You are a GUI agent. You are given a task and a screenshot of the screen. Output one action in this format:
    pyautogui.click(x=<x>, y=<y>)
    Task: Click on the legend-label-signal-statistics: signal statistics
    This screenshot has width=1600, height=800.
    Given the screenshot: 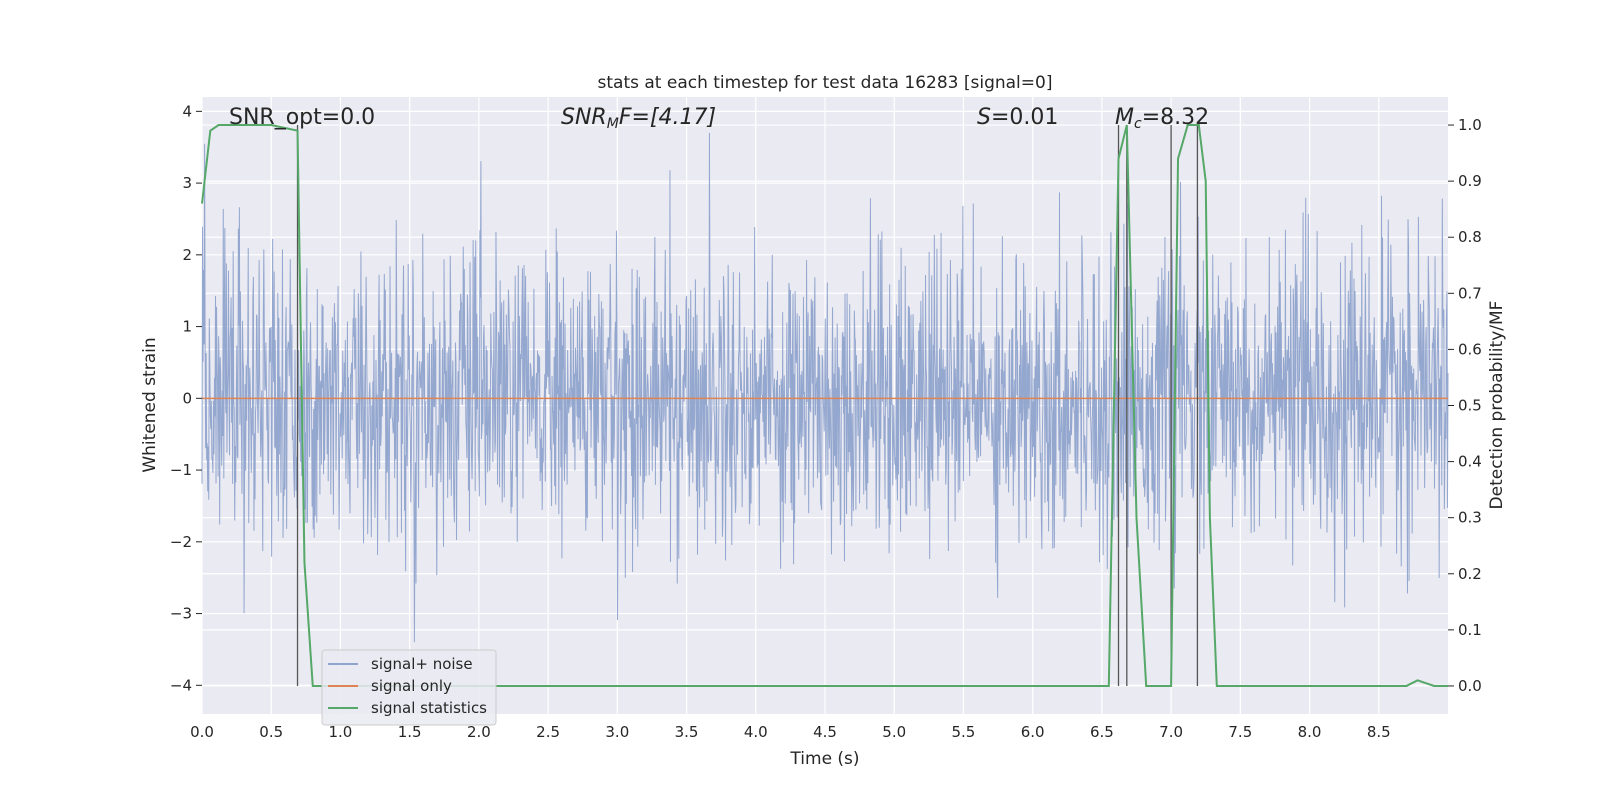 What is the action you would take?
    pyautogui.click(x=429, y=708)
    